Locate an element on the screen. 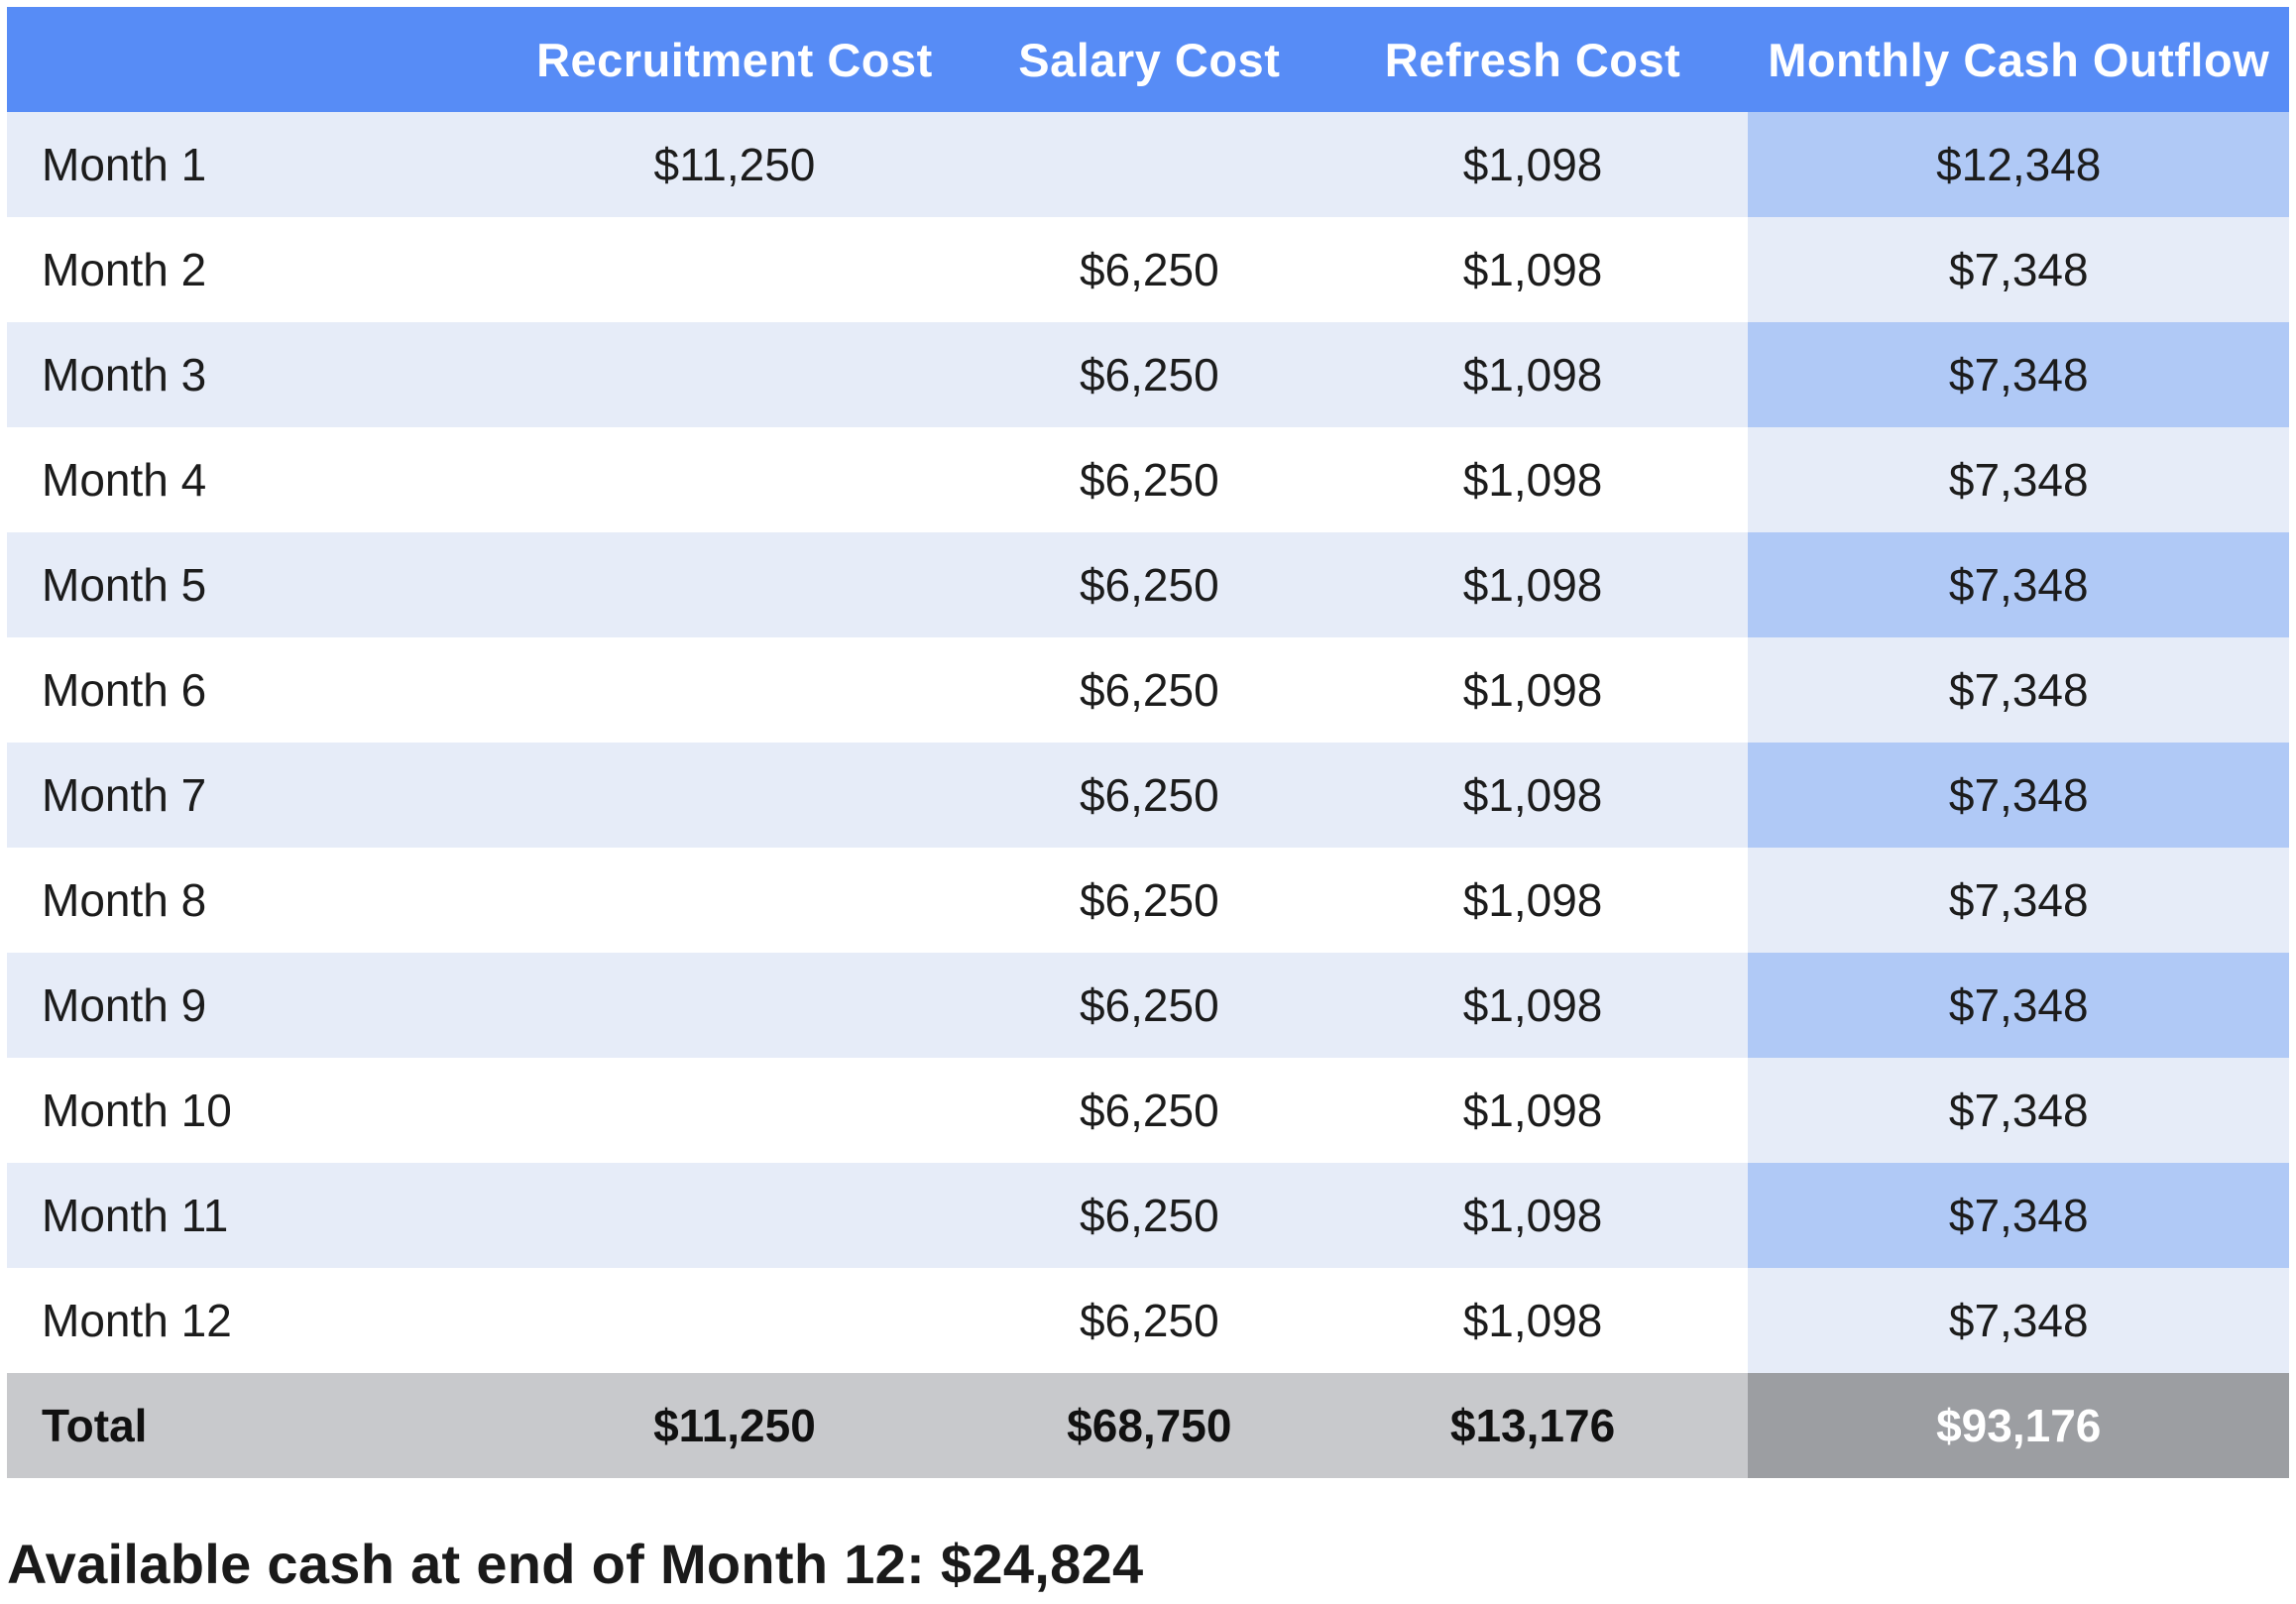 The height and width of the screenshot is (1604, 2296). total-recruitment-cost: $11,250 is located at coordinates (734, 1426).